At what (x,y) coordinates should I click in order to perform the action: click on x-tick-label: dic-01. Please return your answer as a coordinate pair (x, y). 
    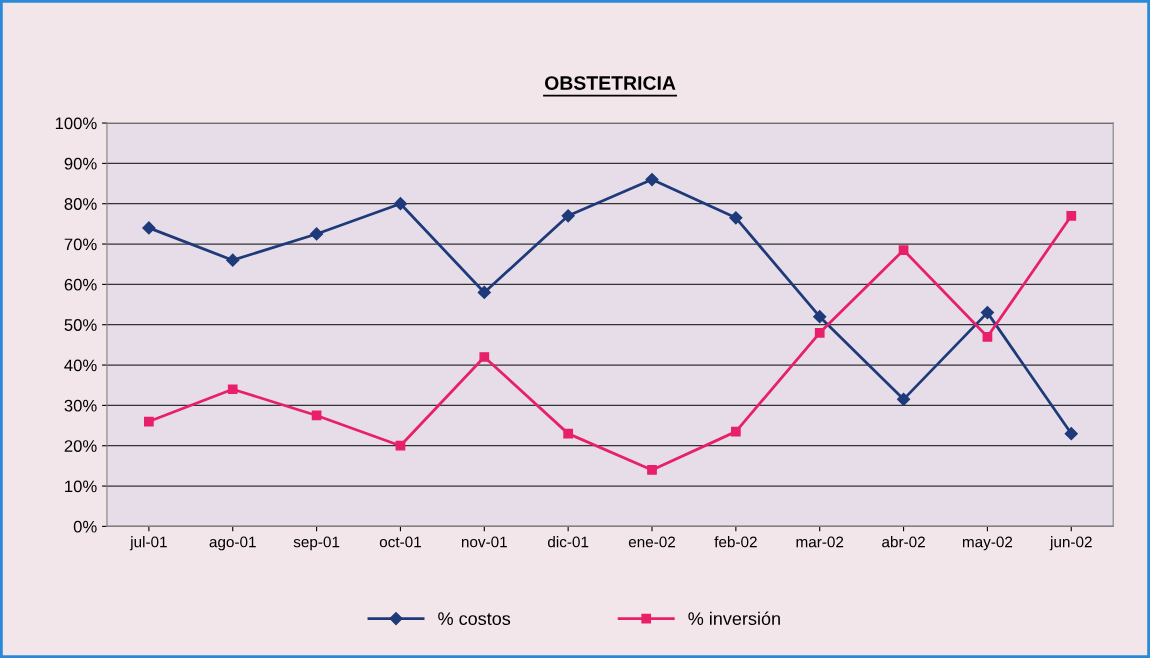
    Looking at the image, I should click on (568, 542).